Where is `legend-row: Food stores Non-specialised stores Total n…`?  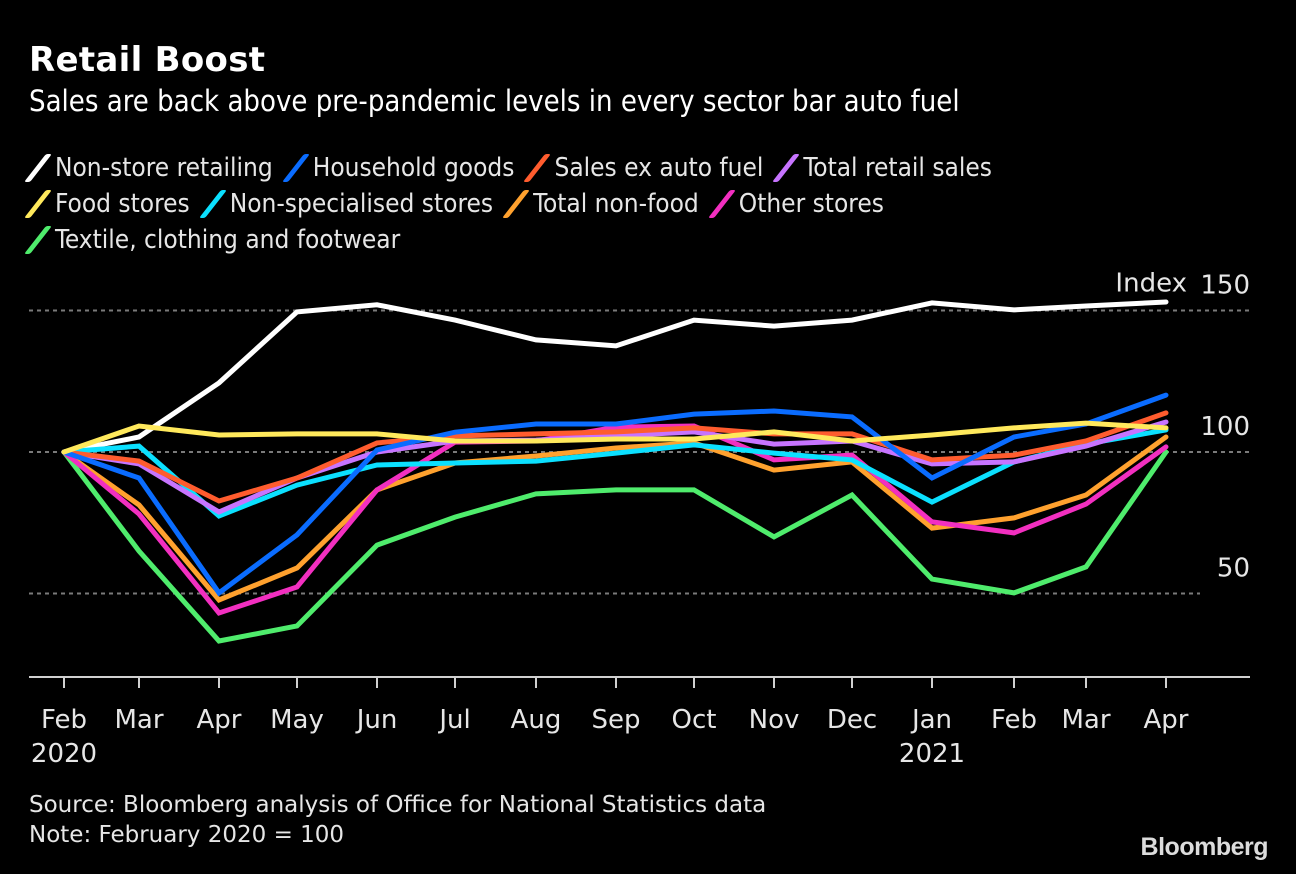
legend-row: Food stores Non-specialised stores Total n… is located at coordinates (646, 204).